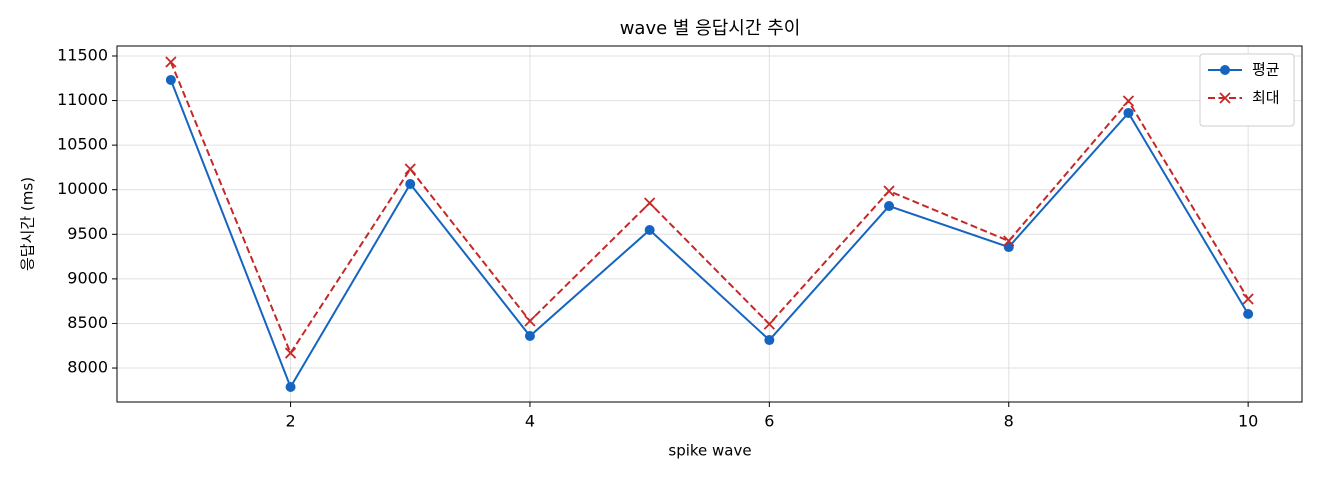 This screenshot has height=480, width=1320. What do you see at coordinates (87, 322) in the screenshot?
I see `y-tick-label: 8500` at bounding box center [87, 322].